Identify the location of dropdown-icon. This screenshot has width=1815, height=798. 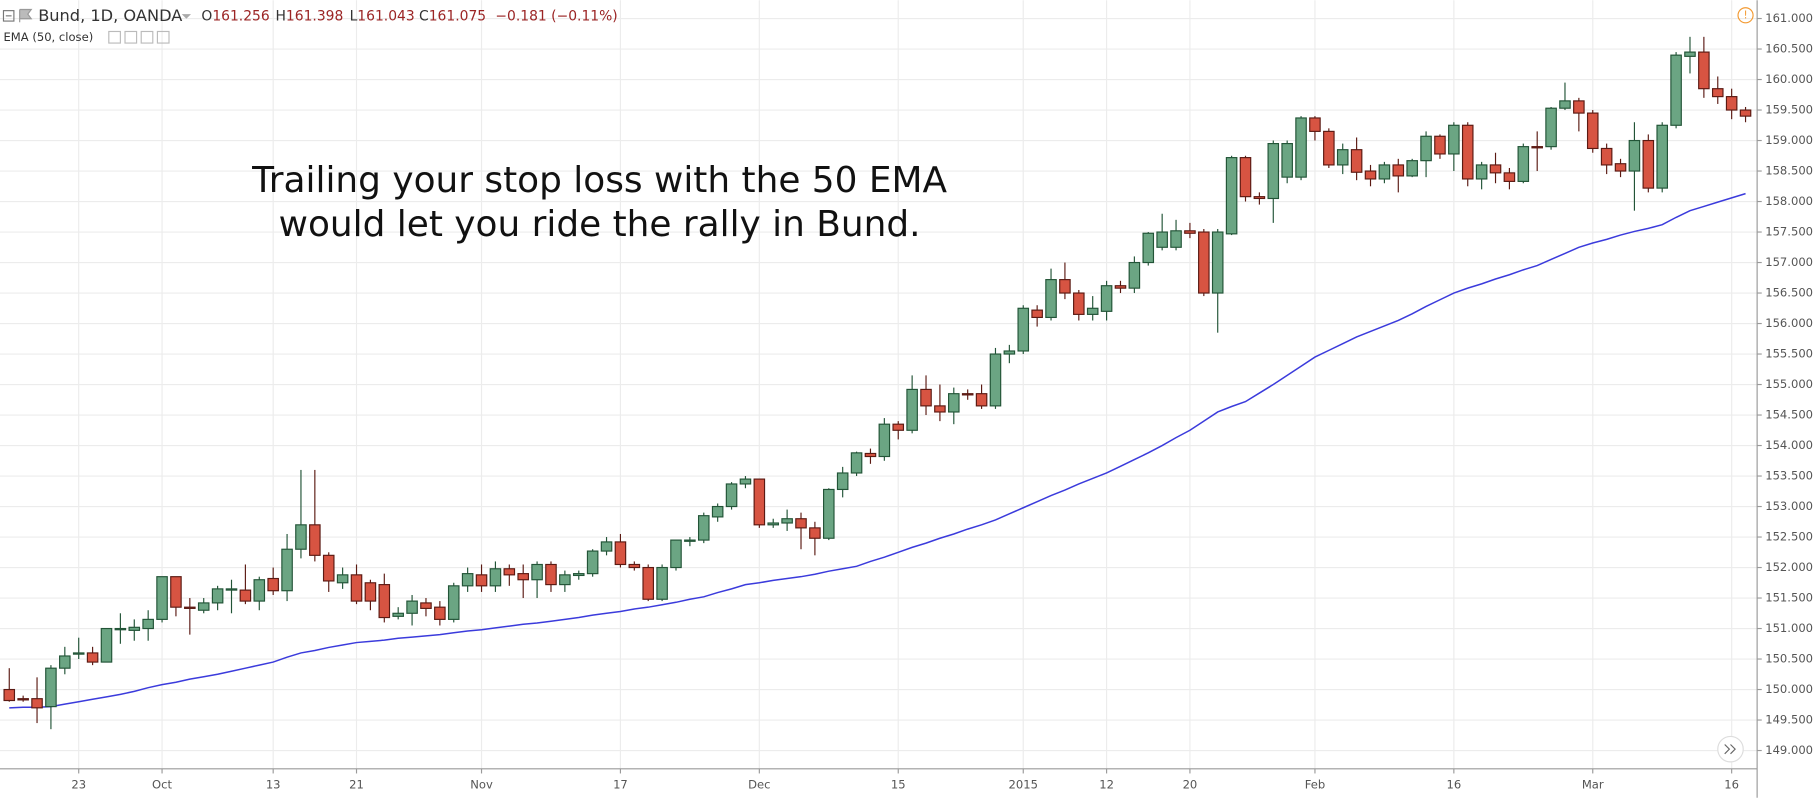
(186, 16).